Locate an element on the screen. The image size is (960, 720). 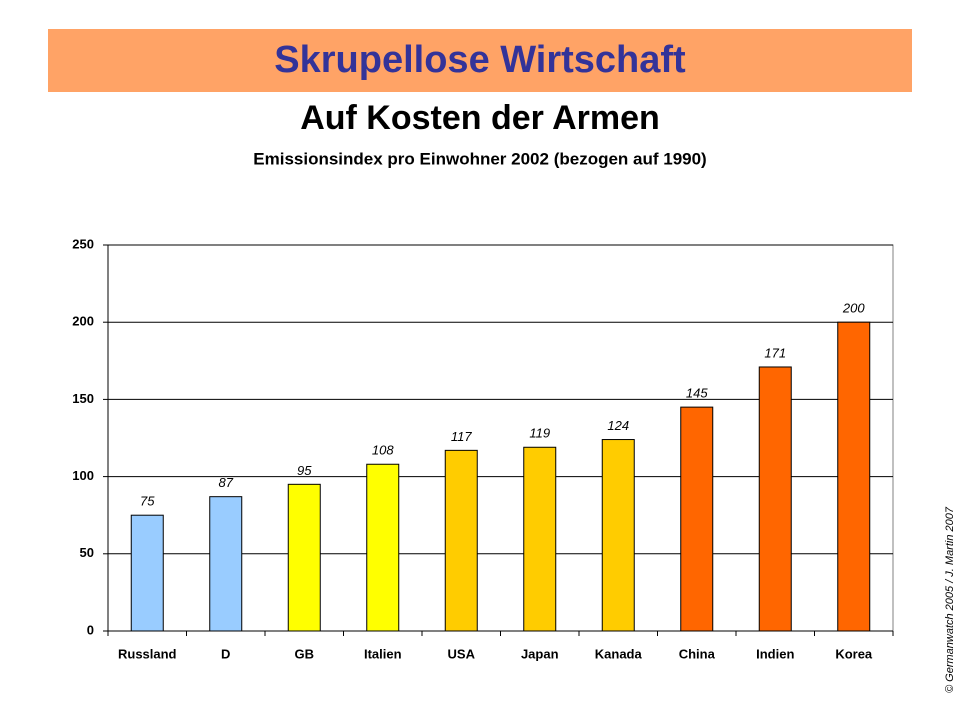
x-tick-label: China is located at coordinates (697, 653).